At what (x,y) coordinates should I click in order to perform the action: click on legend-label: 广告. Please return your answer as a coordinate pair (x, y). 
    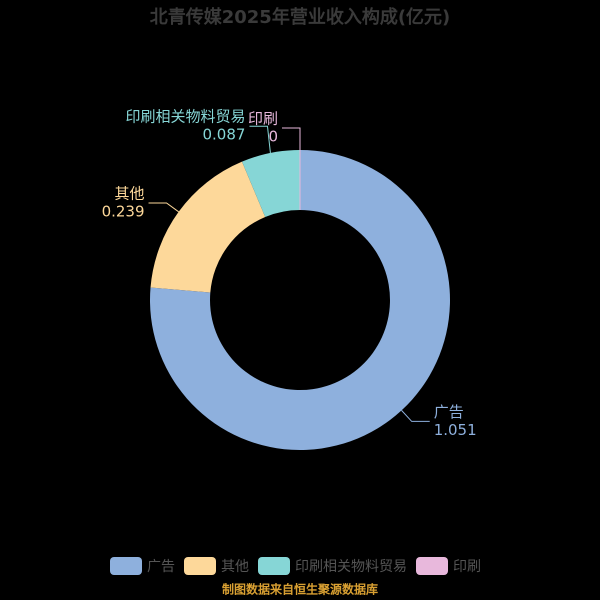
    Looking at the image, I should click on (161, 567).